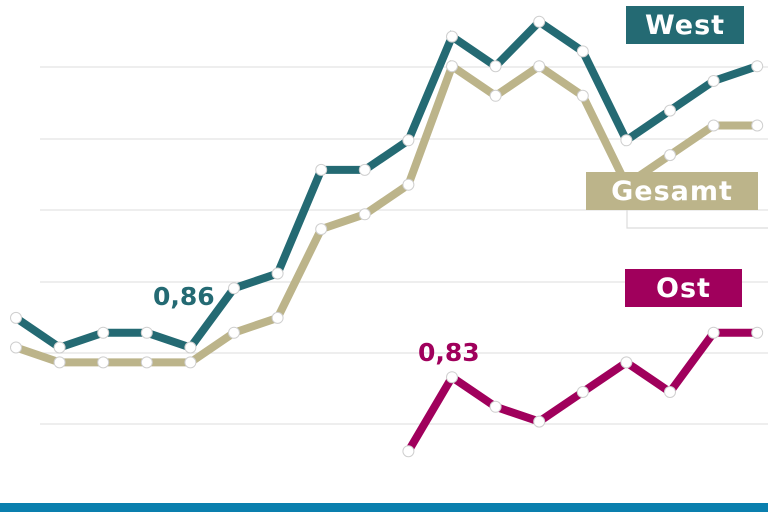 Image resolution: width=768 pixels, height=512 pixels. I want to click on legend-frame-lines, so click(697, 219).